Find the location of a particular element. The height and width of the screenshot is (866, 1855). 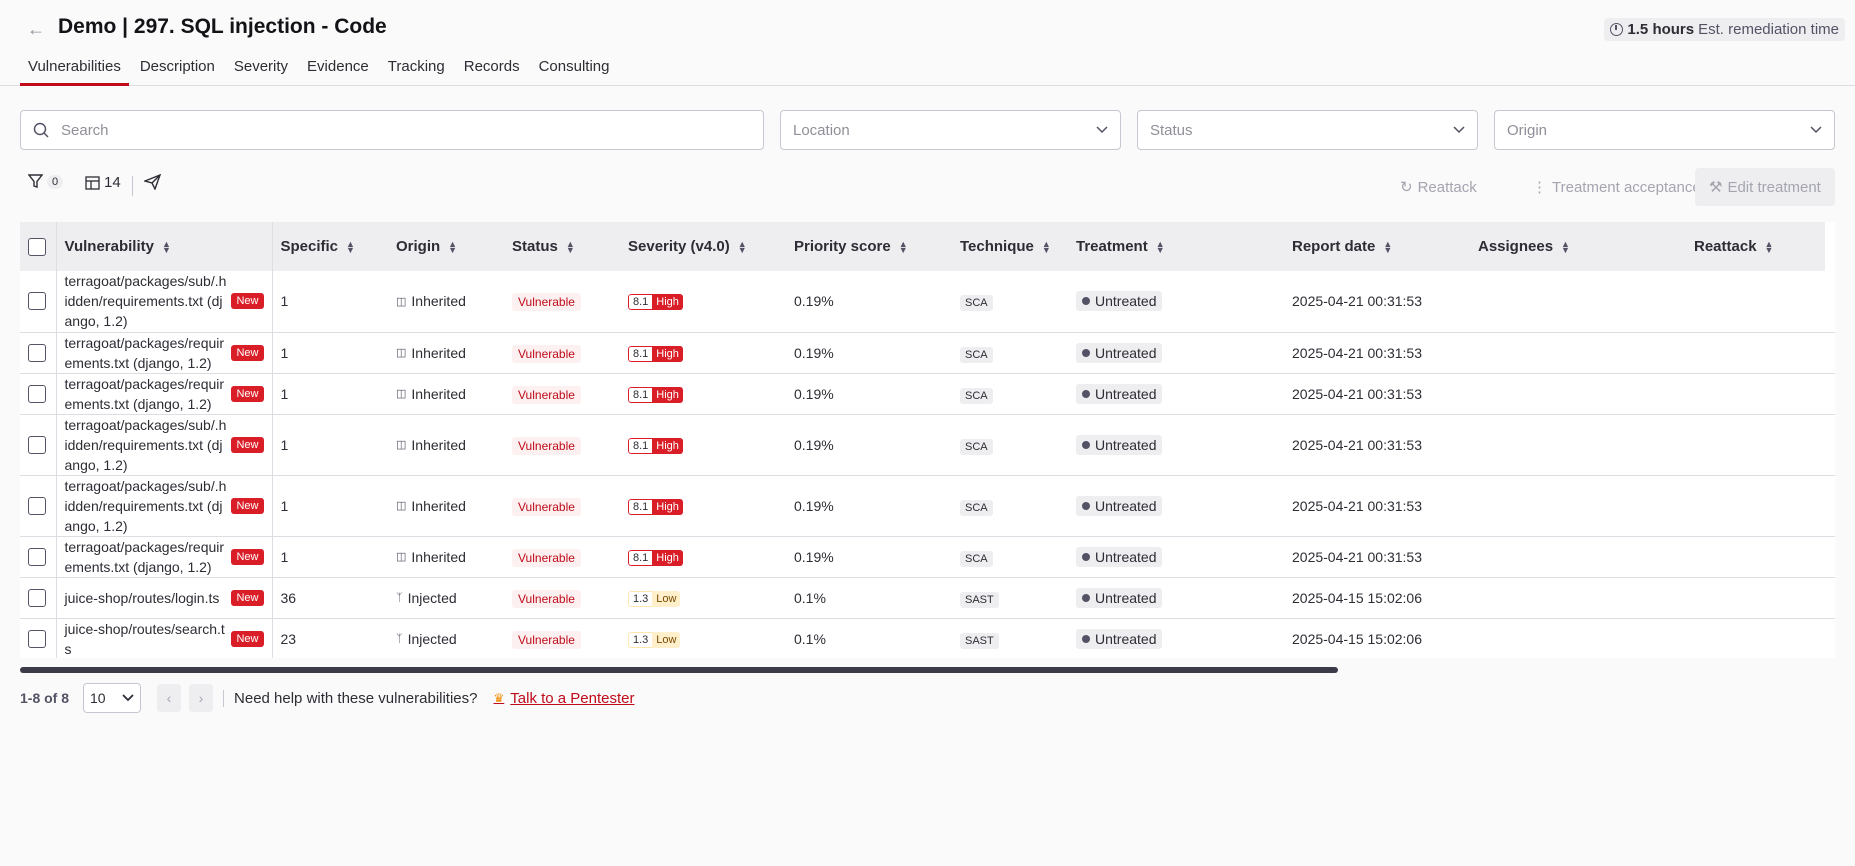

next-page-button: › is located at coordinates (201, 698).